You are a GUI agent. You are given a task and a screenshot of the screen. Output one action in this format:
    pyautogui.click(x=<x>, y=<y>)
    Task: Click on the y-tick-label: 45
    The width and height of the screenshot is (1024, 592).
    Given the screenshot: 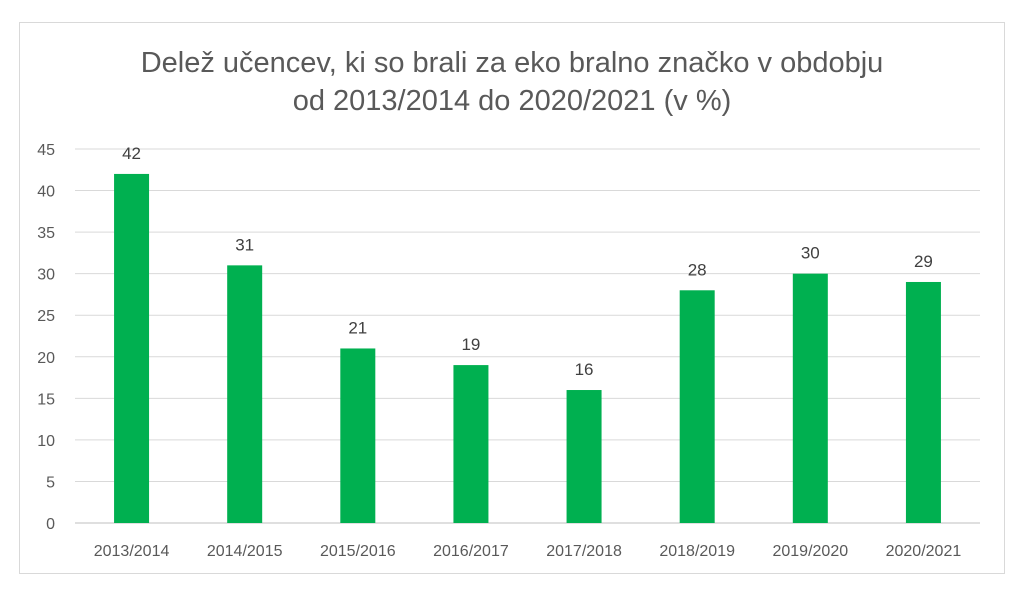 What is the action you would take?
    pyautogui.click(x=46, y=150)
    